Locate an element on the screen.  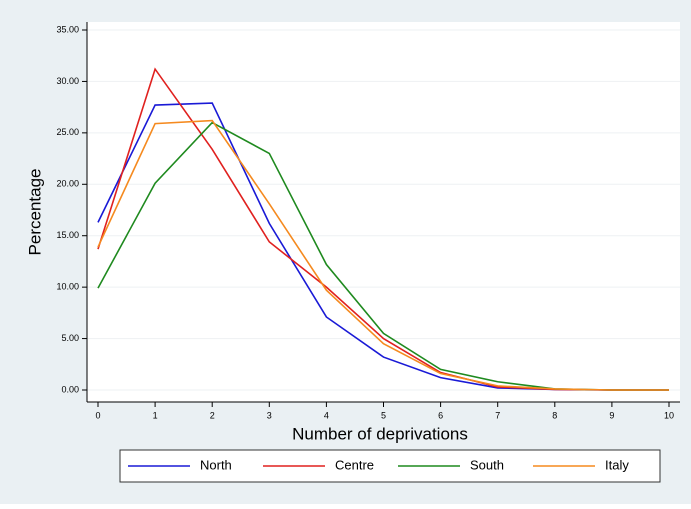
y-tick-label: 20.00 is located at coordinates (67, 184).